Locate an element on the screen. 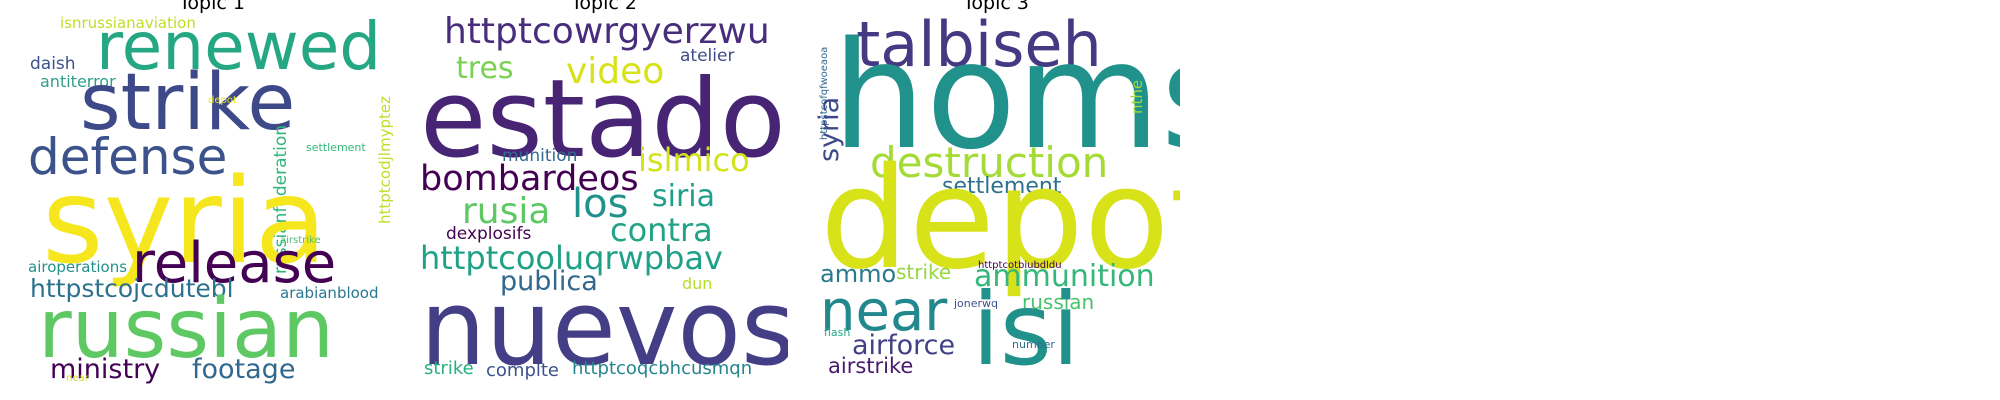 Image resolution: width=2000 pixels, height=400 pixels. cloud-word: httpstcojcdutebl is located at coordinates (132, 288).